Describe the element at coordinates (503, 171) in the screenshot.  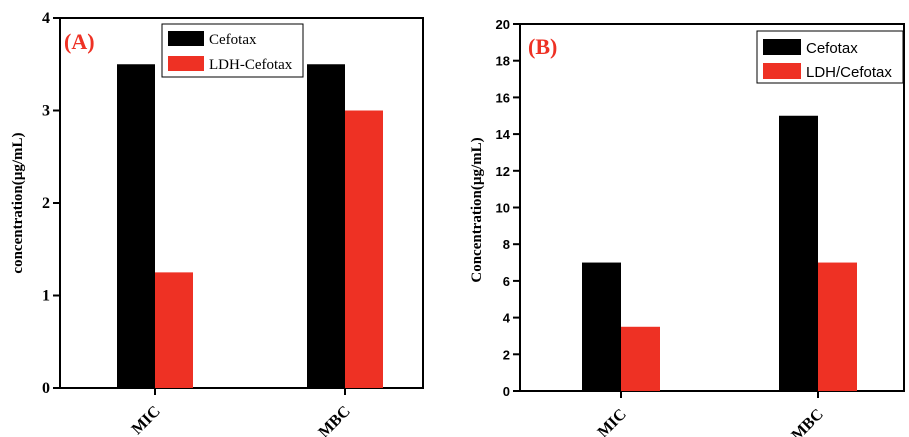
I see `y-tick-label-b-6: 12` at that location.